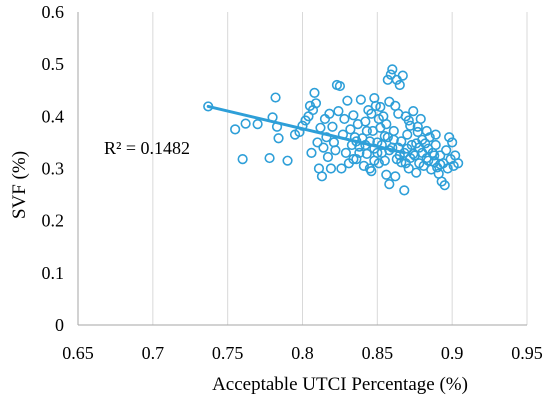 This screenshot has width=550, height=402. What do you see at coordinates (53, 169) in the screenshot?
I see `y-tick-label: 0.3` at bounding box center [53, 169].